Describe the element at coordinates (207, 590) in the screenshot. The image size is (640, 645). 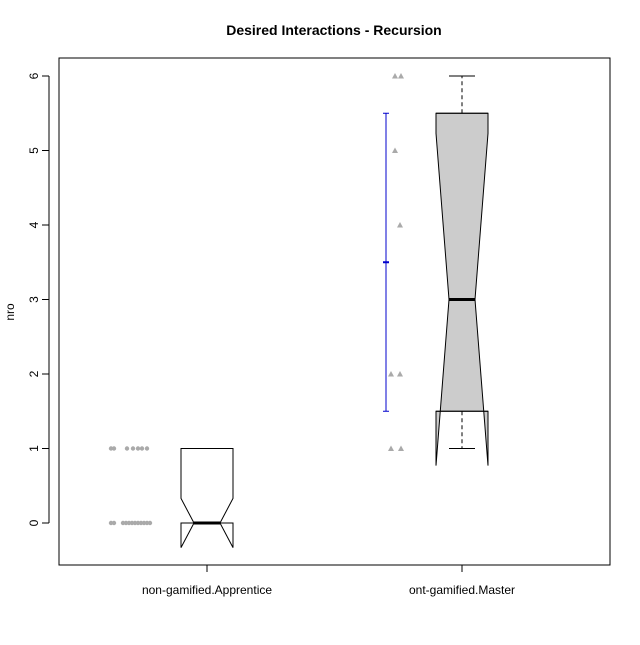
I see `x-tick-label: non-gamified.Apprentice` at that location.